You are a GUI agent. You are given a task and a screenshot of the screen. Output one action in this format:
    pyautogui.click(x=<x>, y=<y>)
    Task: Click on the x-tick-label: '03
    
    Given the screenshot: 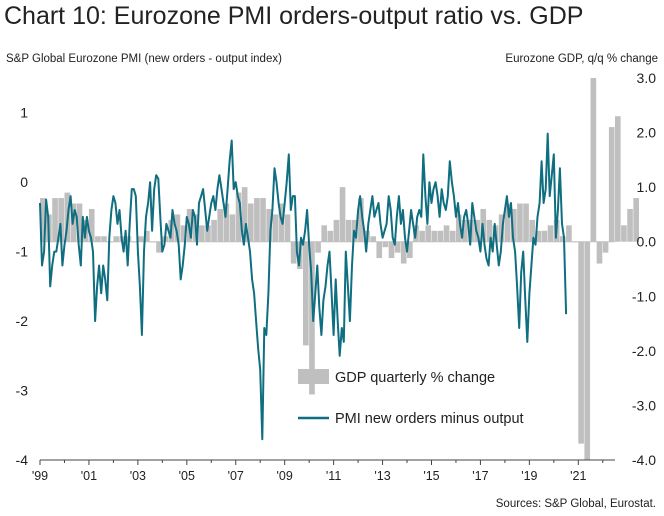 What is the action you would take?
    pyautogui.click(x=138, y=476)
    